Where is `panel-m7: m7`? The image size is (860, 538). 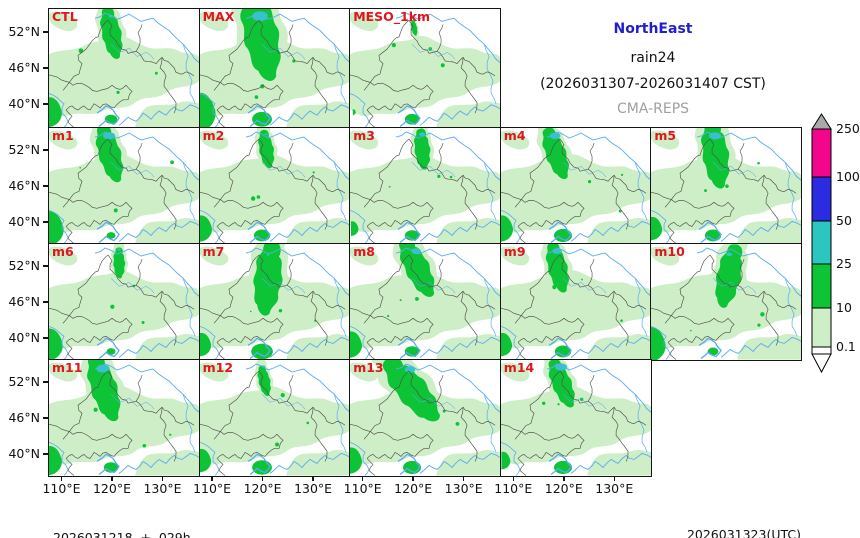
panel-m7: m7 is located at coordinates (274, 302).